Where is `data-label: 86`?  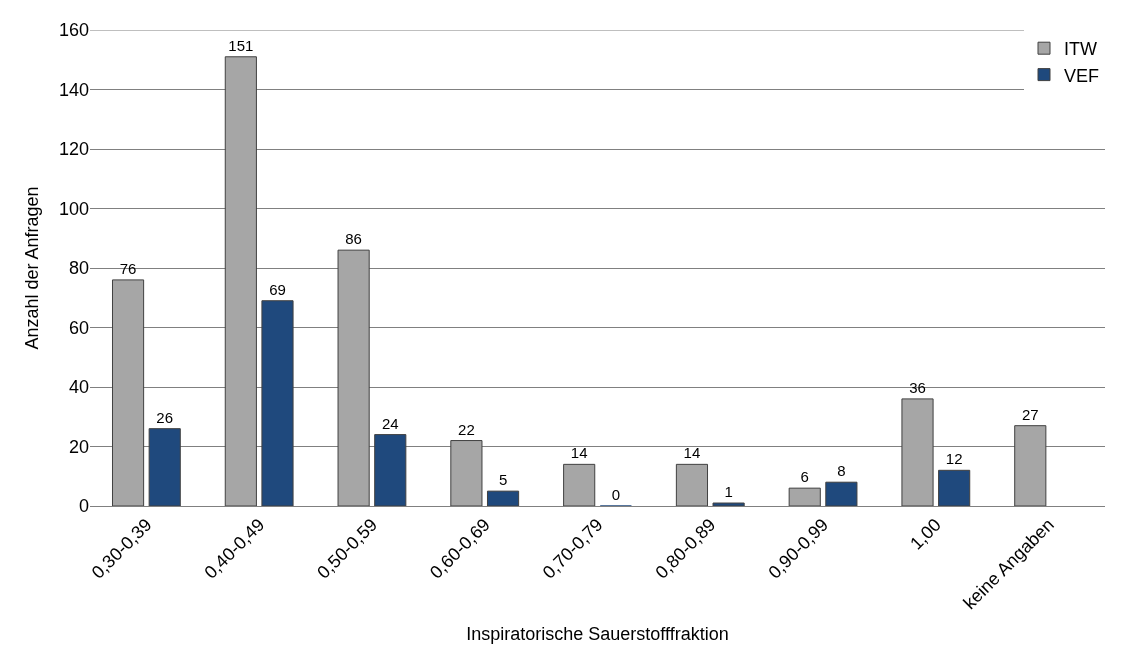
data-label: 86 is located at coordinates (353, 239).